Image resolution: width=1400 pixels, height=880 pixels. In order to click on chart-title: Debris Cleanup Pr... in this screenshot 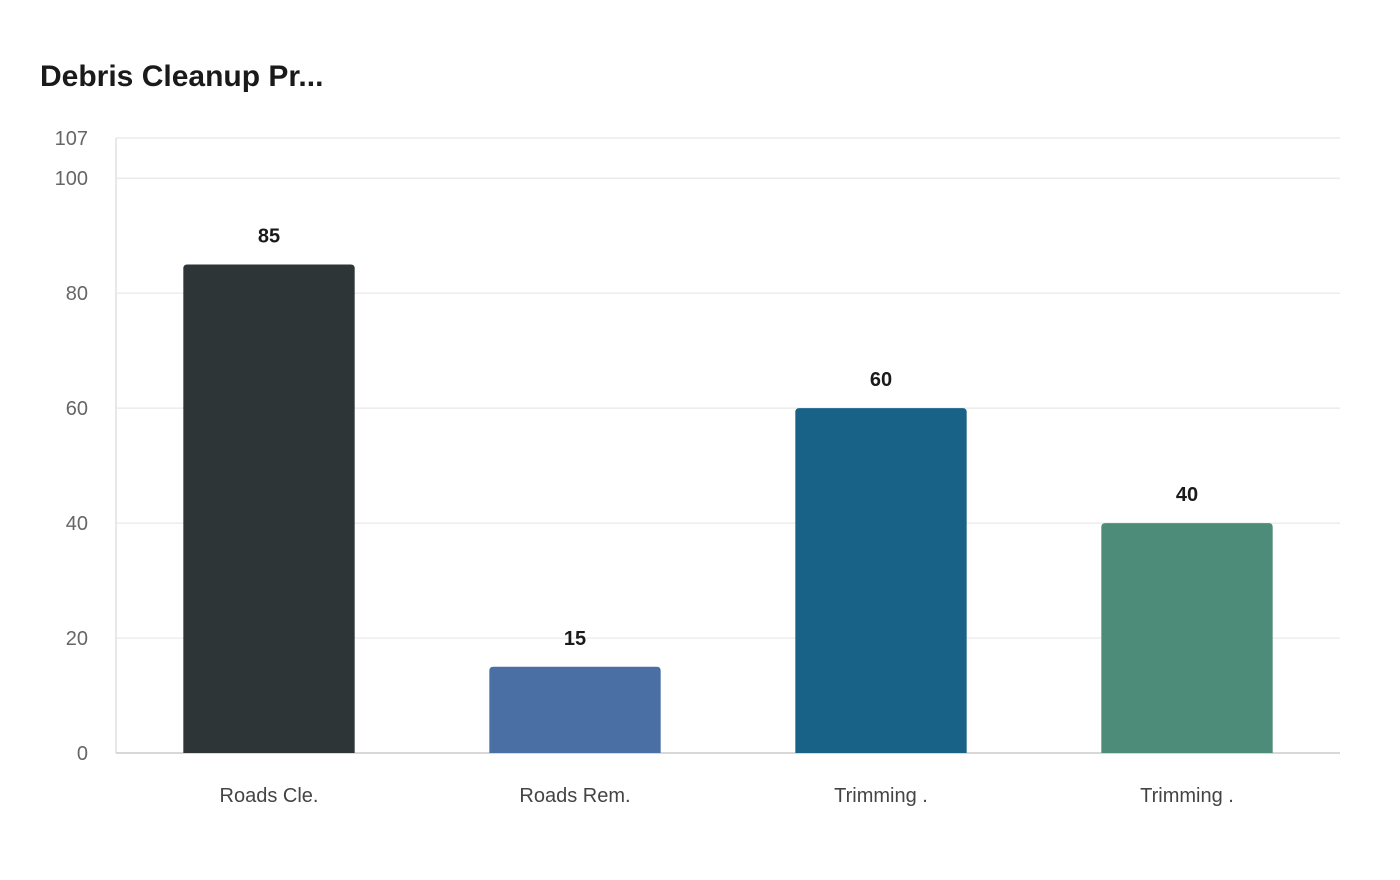, I will do `click(182, 76)`.